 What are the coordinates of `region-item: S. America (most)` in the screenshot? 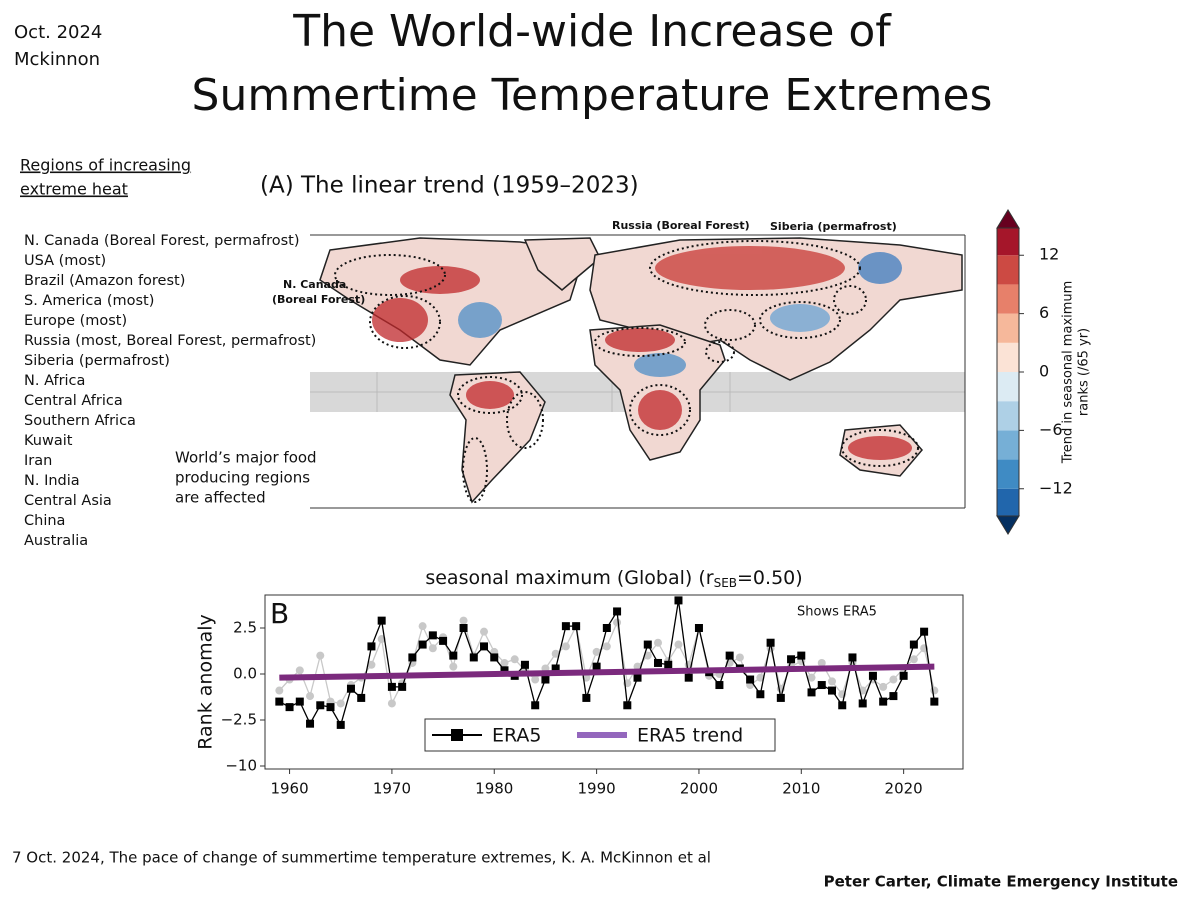 It's located at (89, 301).